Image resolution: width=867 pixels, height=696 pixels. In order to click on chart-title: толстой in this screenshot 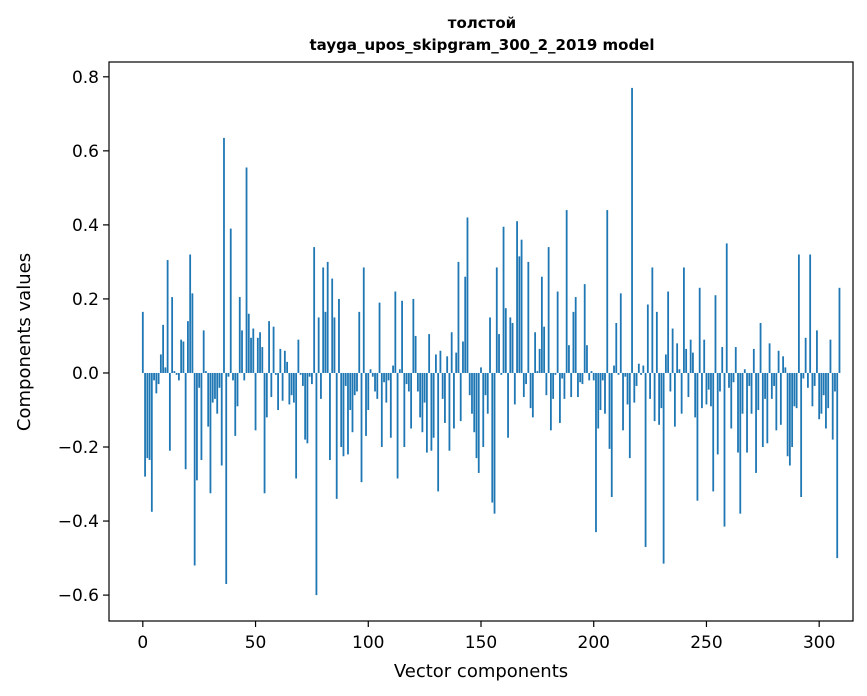, I will do `click(482, 23)`.